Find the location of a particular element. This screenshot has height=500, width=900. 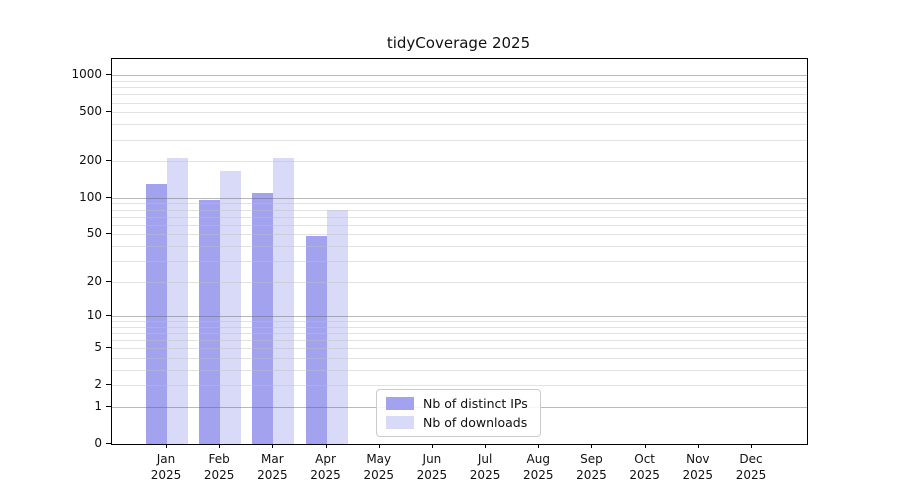

y-tick-label-5: 5 is located at coordinates (98, 347).